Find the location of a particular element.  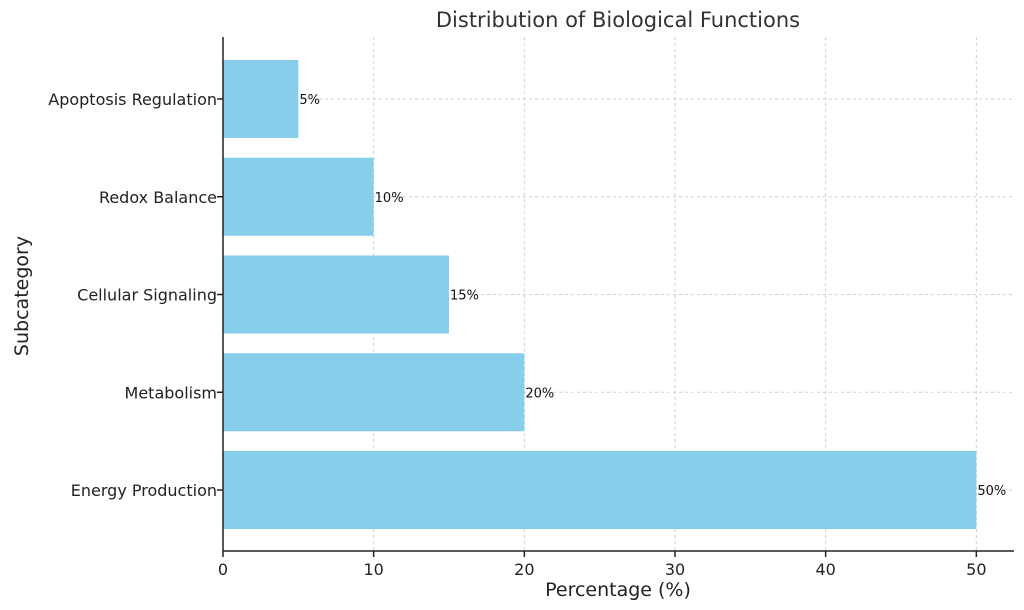

y-axis-title: Subcategory is located at coordinates (22, 296).